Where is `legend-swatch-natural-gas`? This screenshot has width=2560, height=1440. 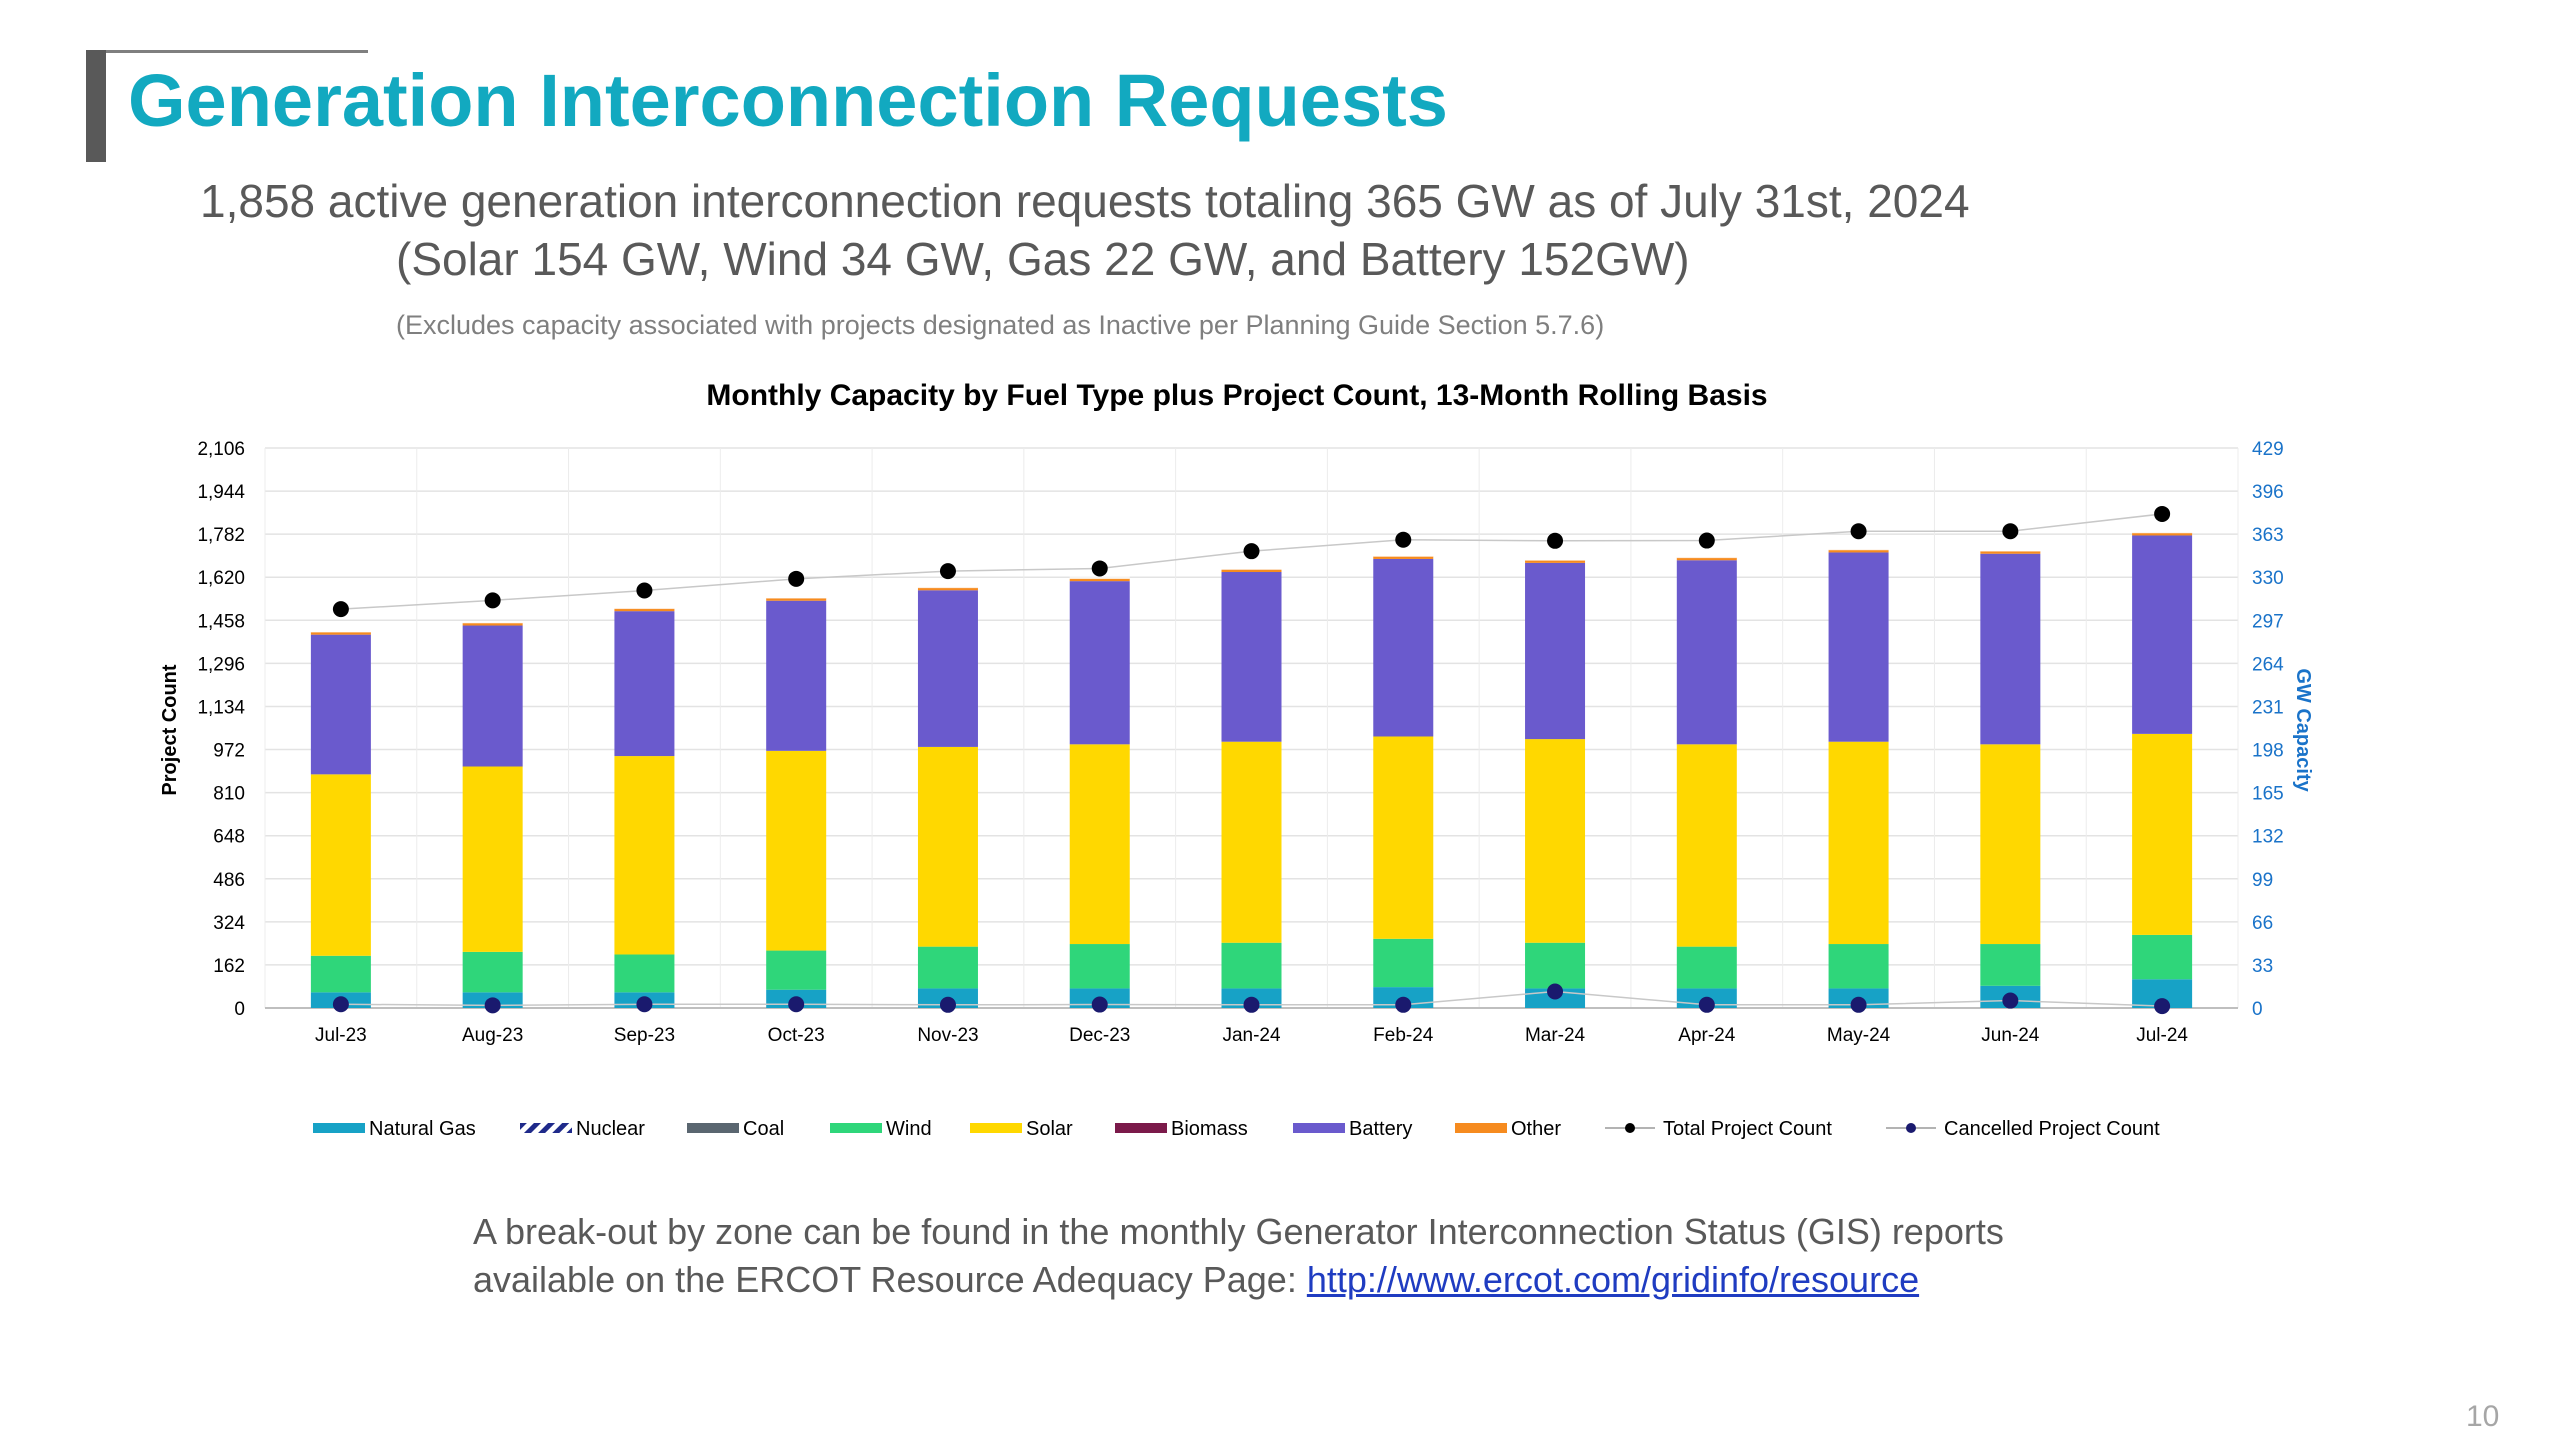 legend-swatch-natural-gas is located at coordinates (339, 1128).